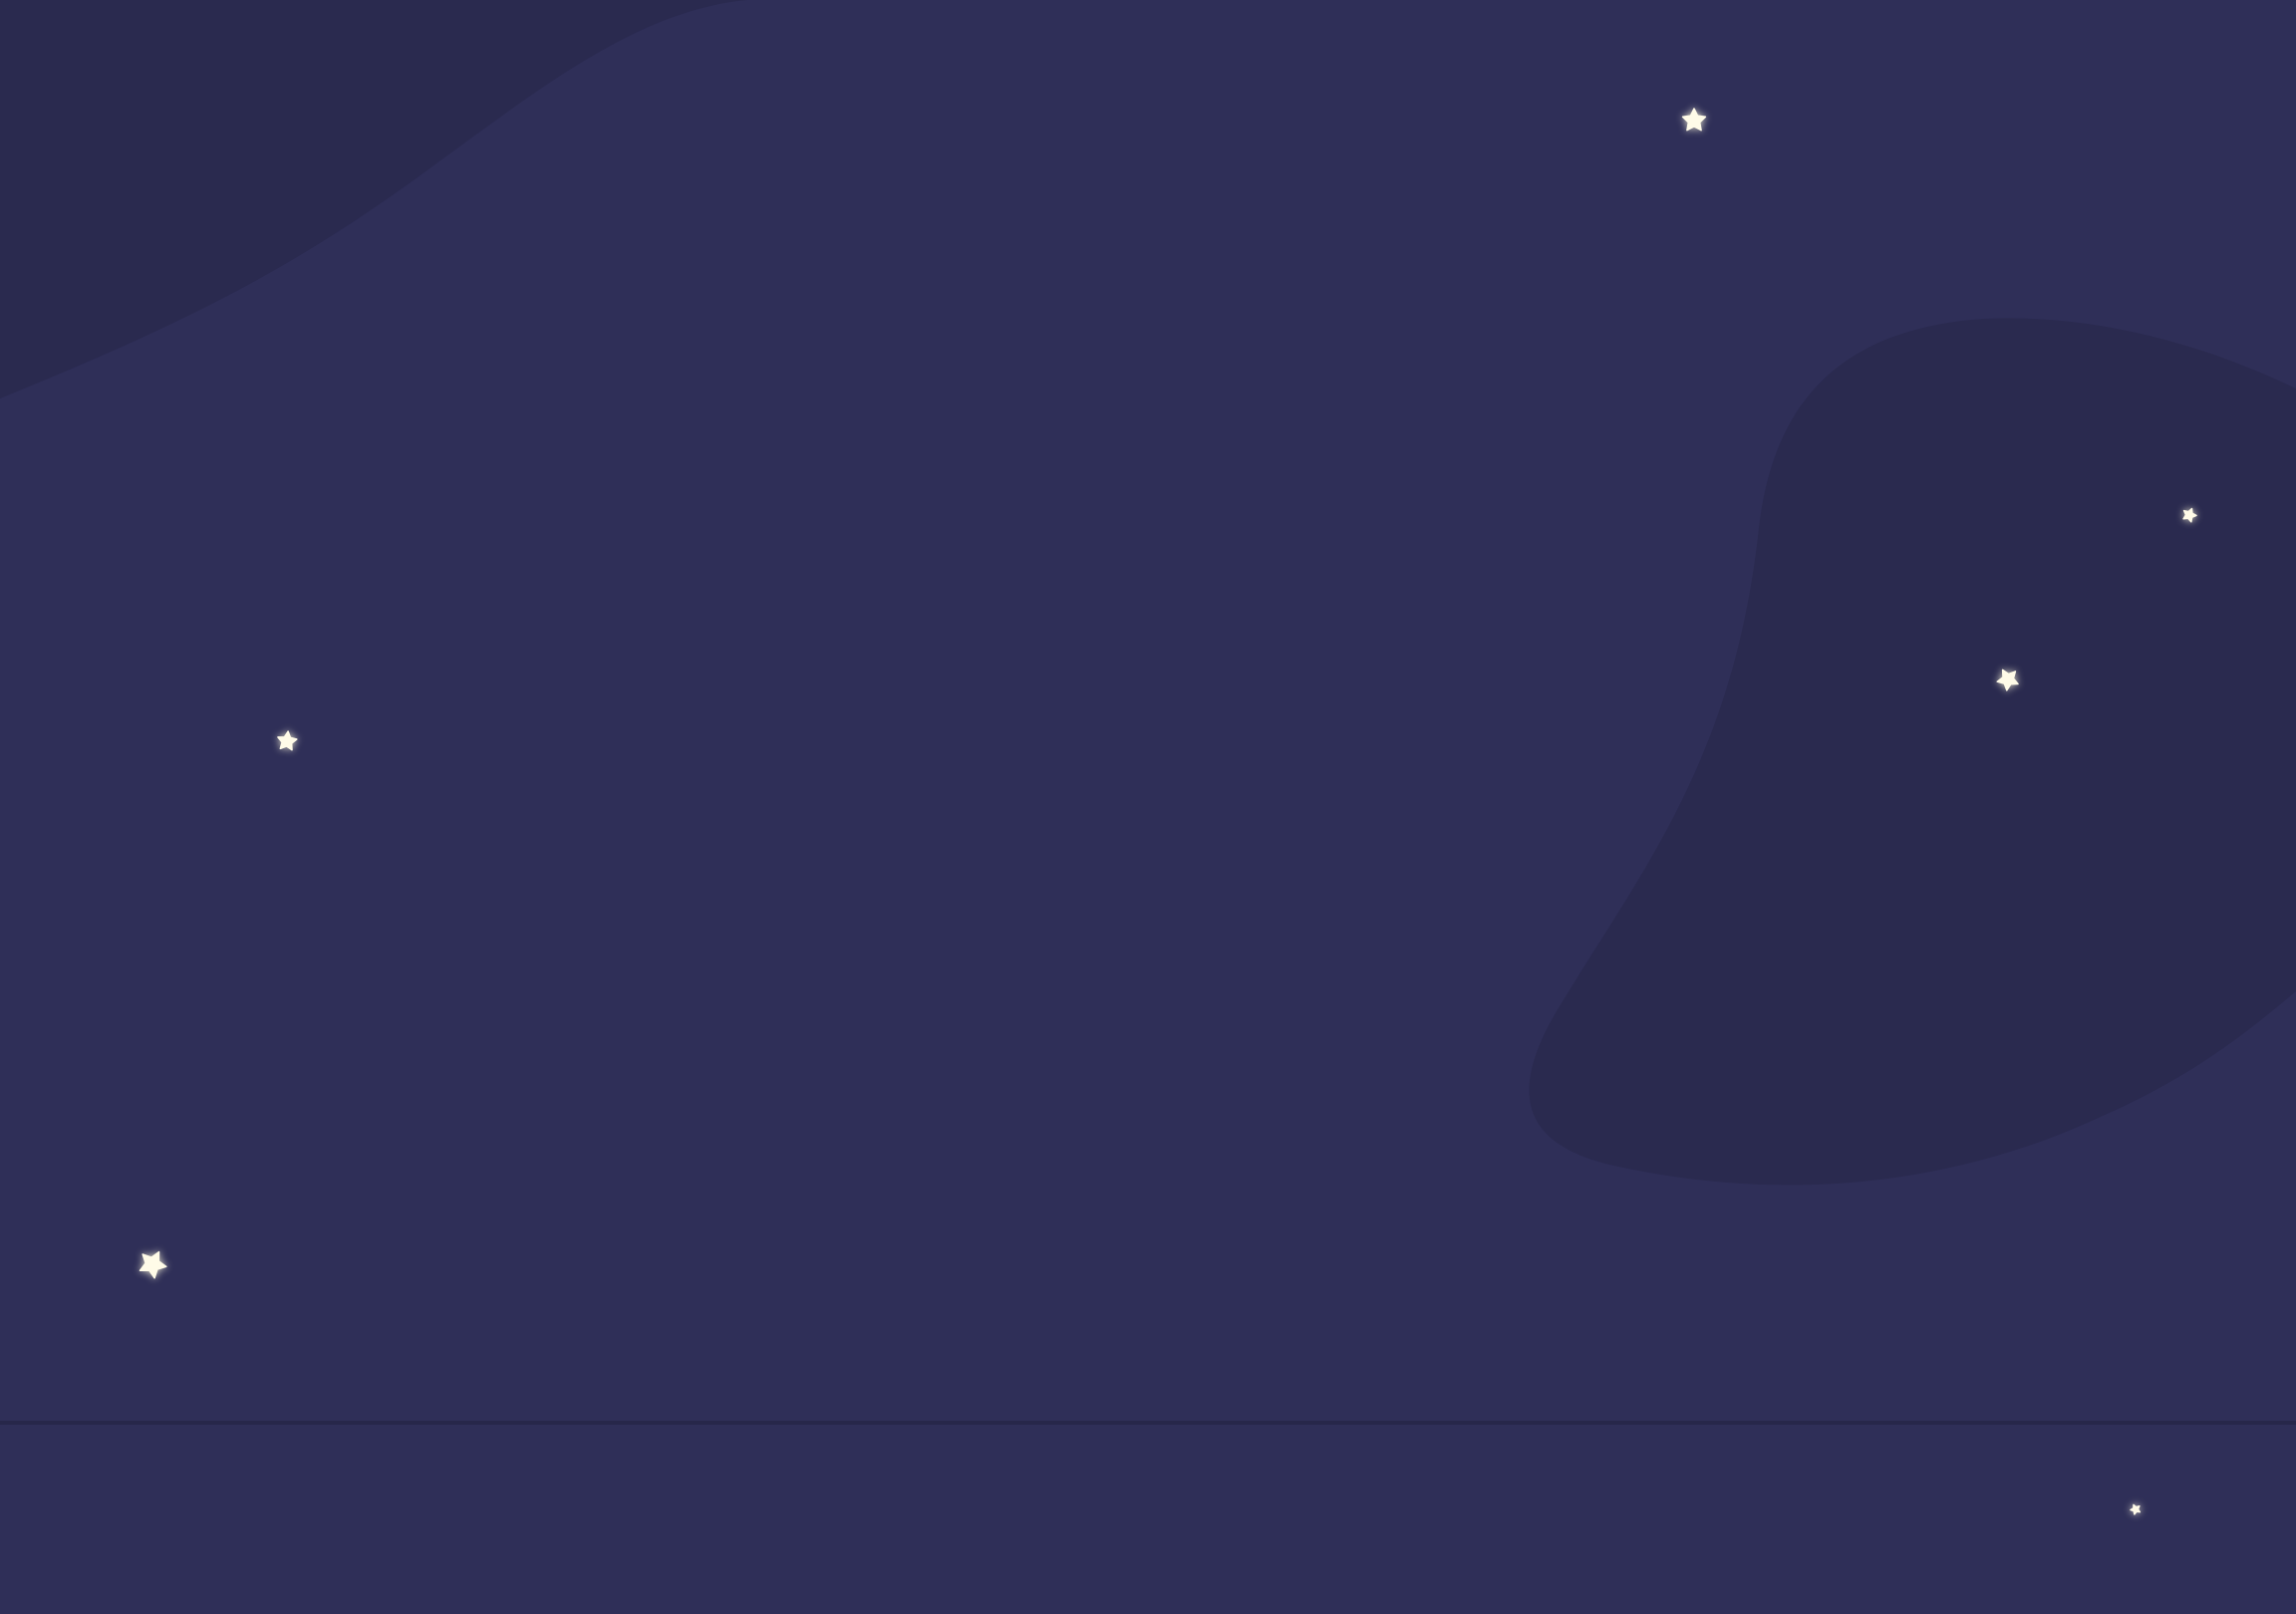 The width and height of the screenshot is (2296, 1614). What do you see at coordinates (373, 199) in the screenshot?
I see `background-blob-top-left` at bounding box center [373, 199].